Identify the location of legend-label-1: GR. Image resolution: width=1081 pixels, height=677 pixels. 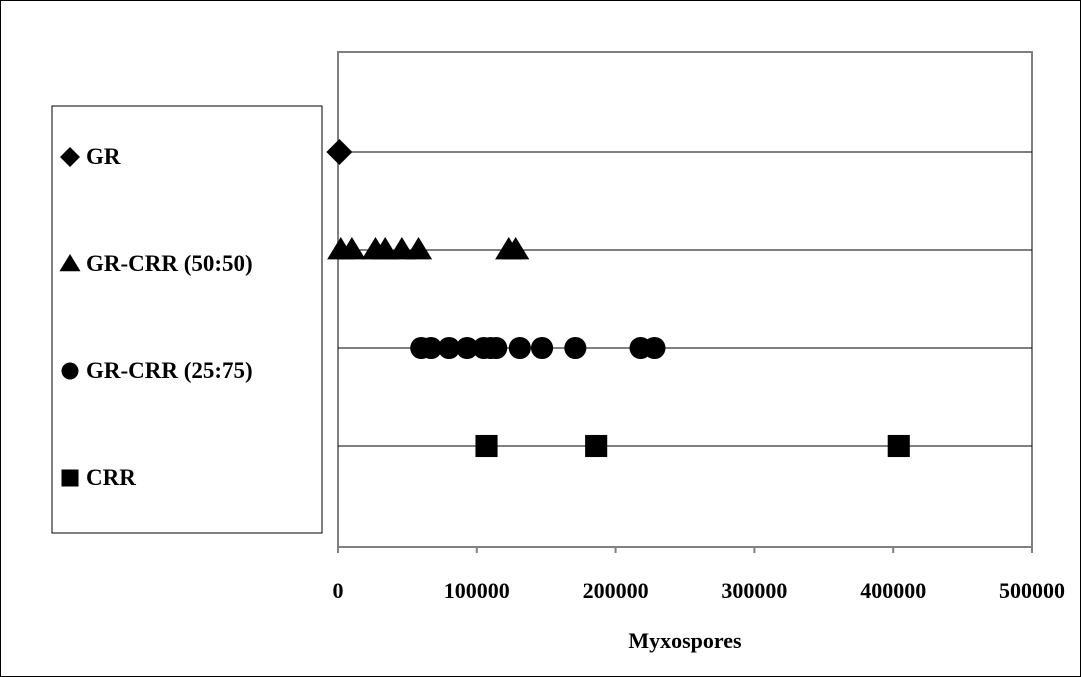
(103, 156).